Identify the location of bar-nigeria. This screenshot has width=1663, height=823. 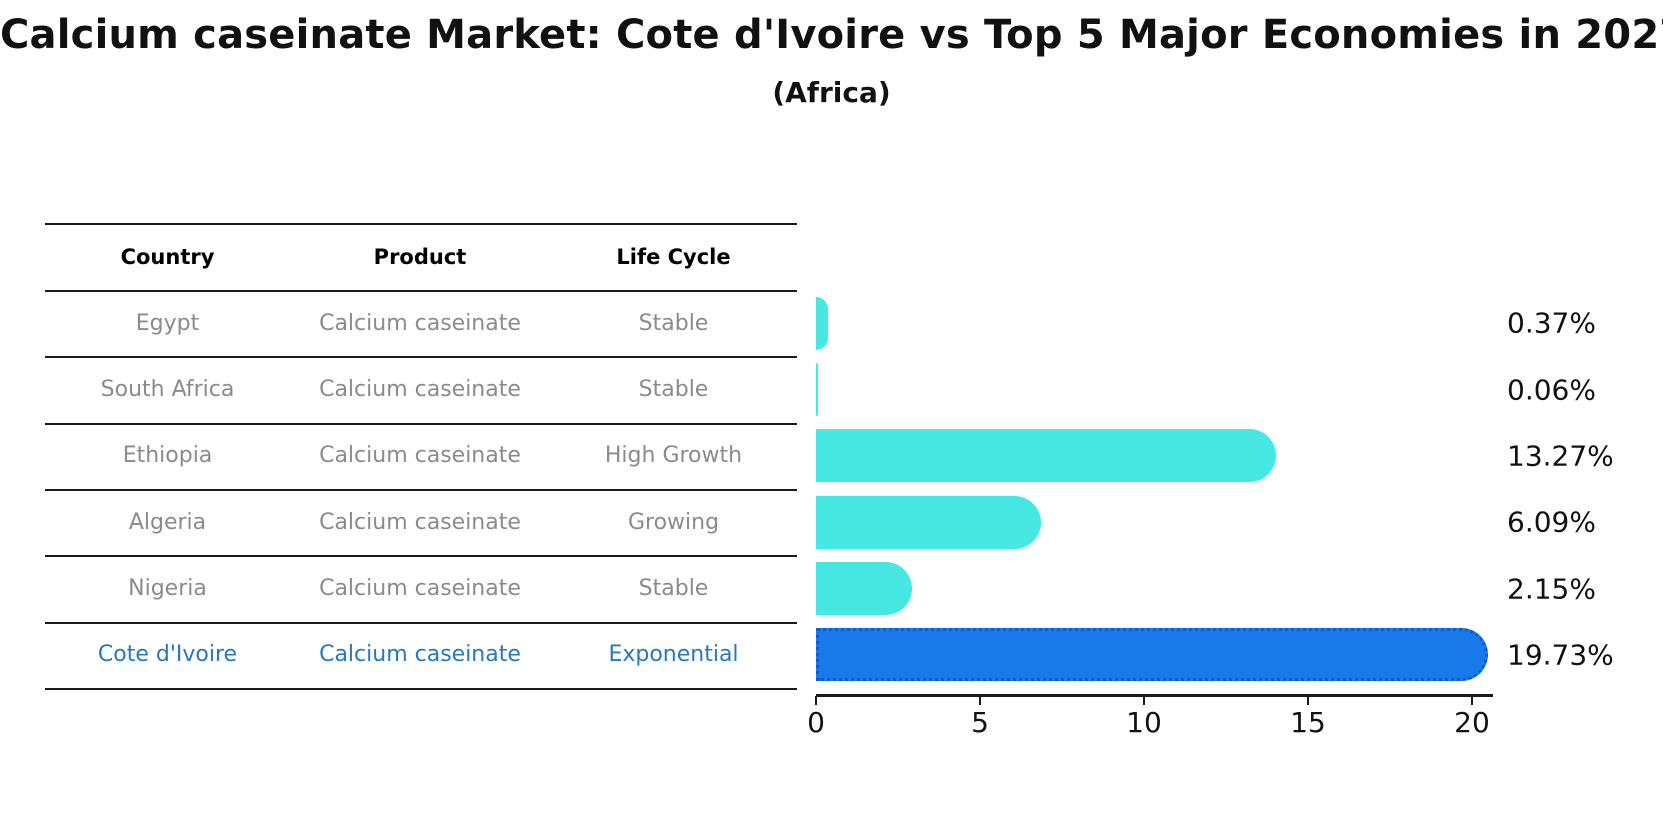
(864, 588).